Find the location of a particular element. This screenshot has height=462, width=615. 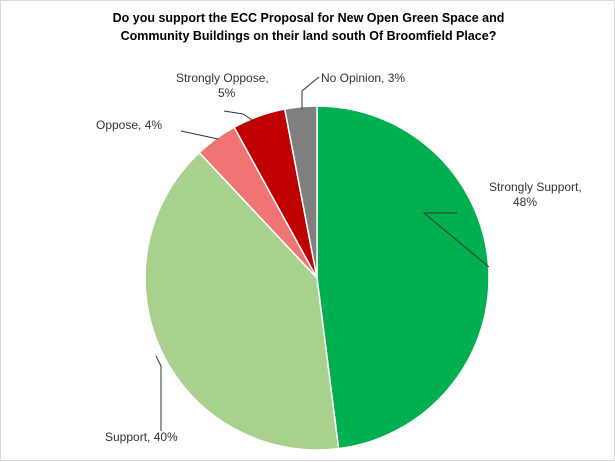

data-label-no-opinion: No Opinion, 3% is located at coordinates (363, 78).